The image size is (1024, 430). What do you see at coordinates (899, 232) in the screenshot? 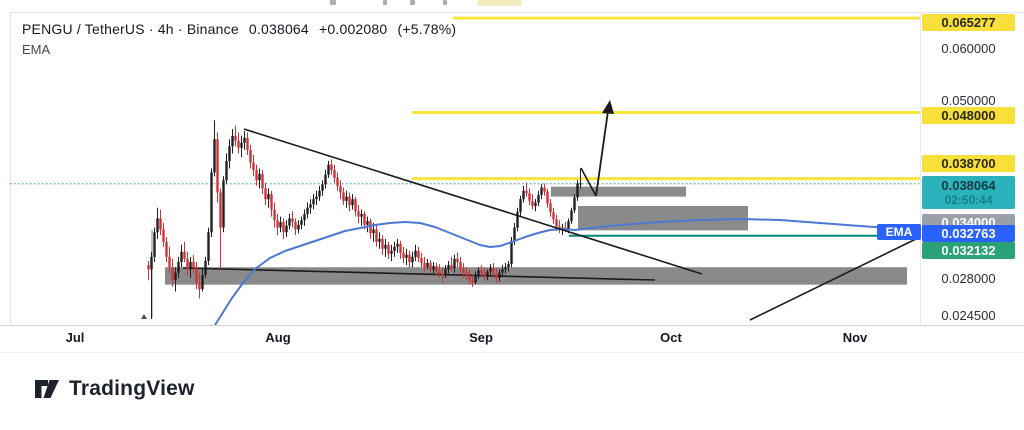
I see `ema-line-tag: EMA` at bounding box center [899, 232].